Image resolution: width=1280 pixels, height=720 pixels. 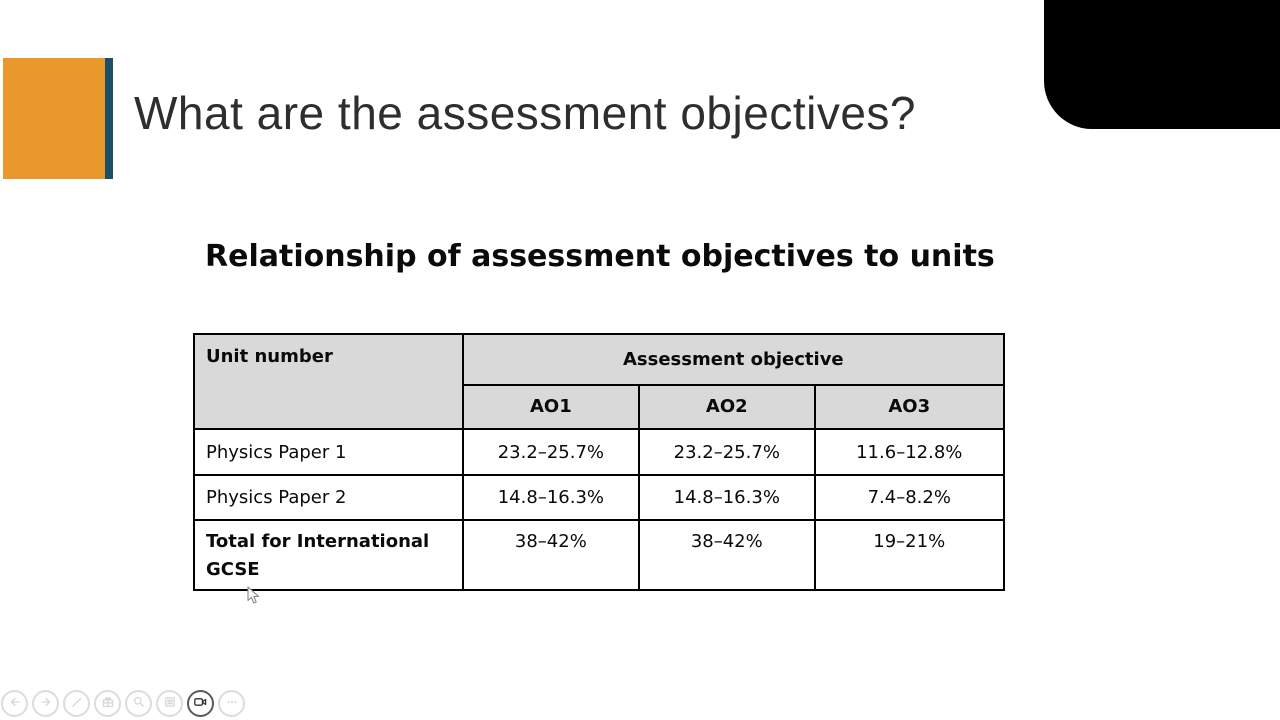 What do you see at coordinates (551, 407) in the screenshot?
I see `ao1-header: AO1` at bounding box center [551, 407].